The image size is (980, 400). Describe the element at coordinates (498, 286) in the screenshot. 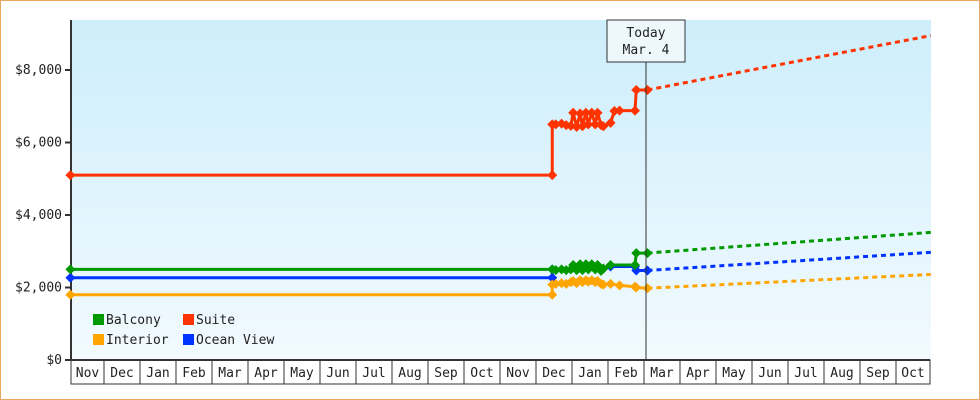

I see `series-interior` at that location.